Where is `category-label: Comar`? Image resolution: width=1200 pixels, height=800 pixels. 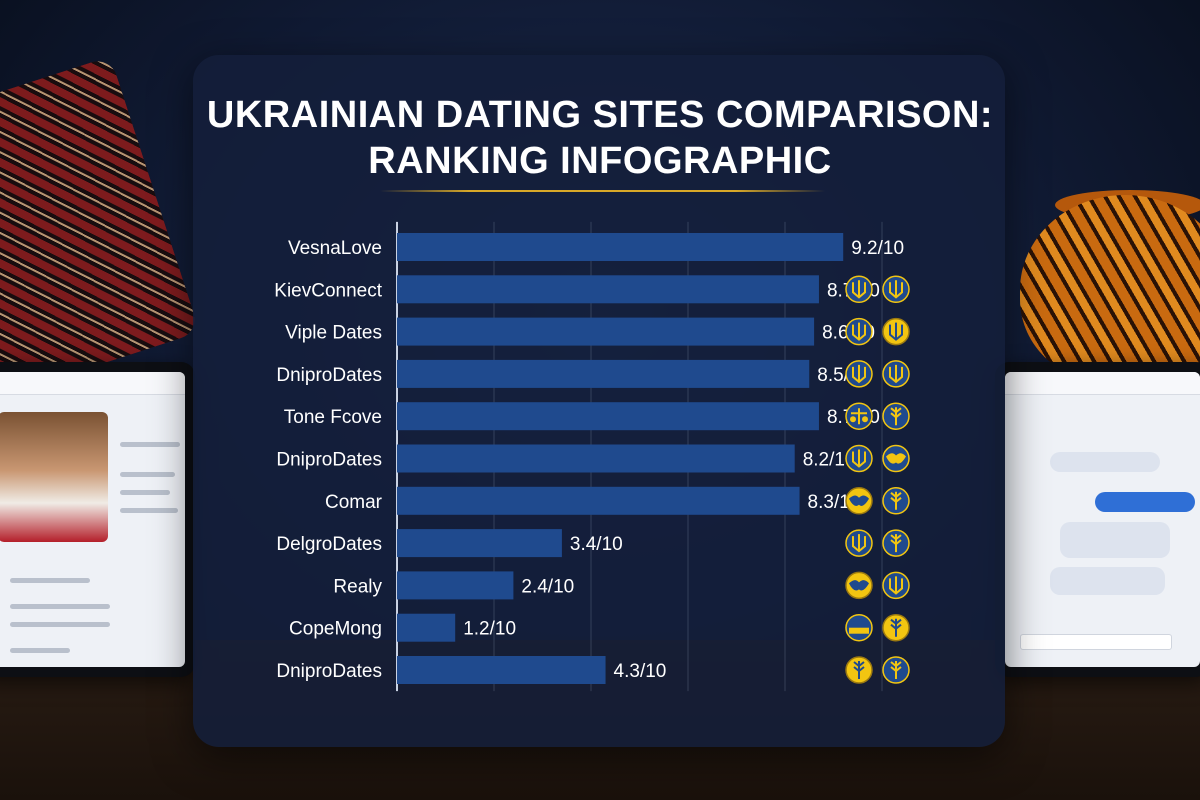 category-label: Comar is located at coordinates (354, 502).